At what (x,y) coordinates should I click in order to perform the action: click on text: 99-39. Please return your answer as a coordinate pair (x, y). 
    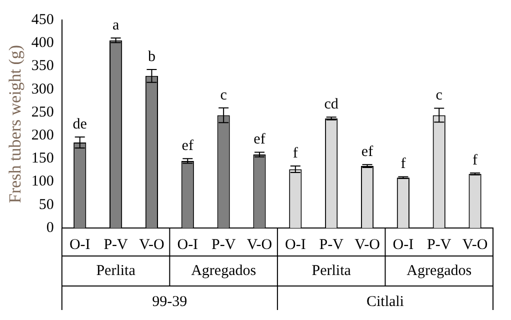
    Looking at the image, I should click on (170, 302).